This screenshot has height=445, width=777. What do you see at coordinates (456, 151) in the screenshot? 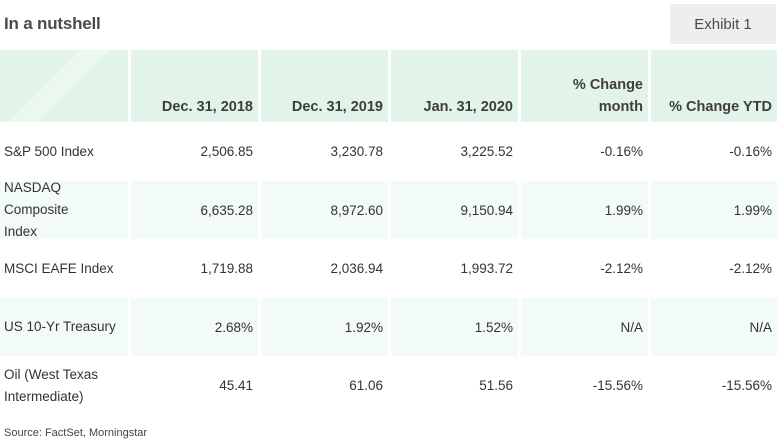
I see `table-cell: 3,225.52` at bounding box center [456, 151].